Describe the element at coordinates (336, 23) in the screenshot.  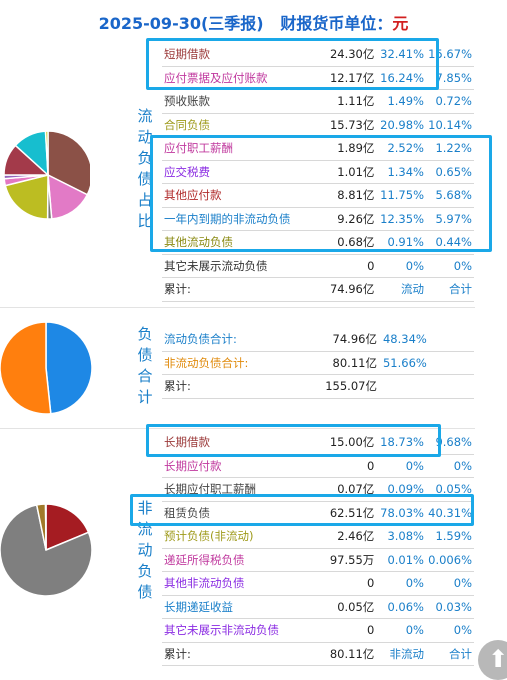
I see `currency-label: 财报货币单位：` at that location.